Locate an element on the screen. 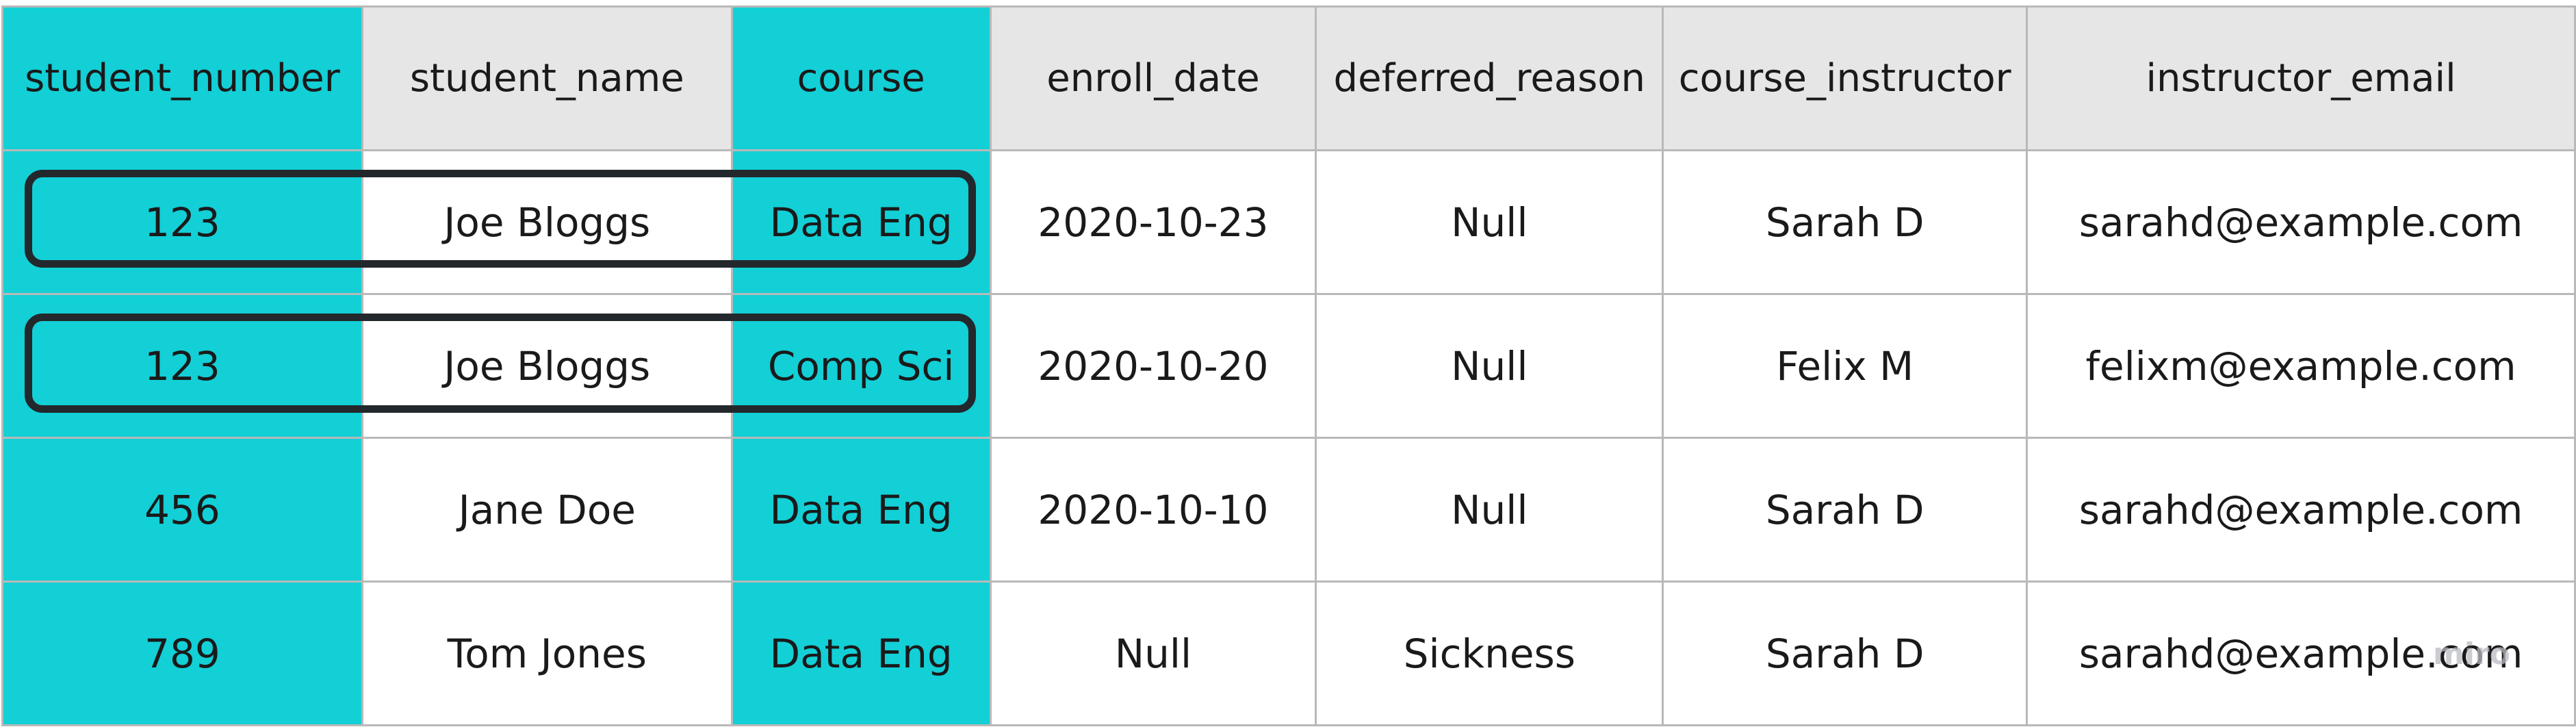 This screenshot has width=2576, height=727. column-header-course-instructor: course_instructor is located at coordinates (1845, 78).